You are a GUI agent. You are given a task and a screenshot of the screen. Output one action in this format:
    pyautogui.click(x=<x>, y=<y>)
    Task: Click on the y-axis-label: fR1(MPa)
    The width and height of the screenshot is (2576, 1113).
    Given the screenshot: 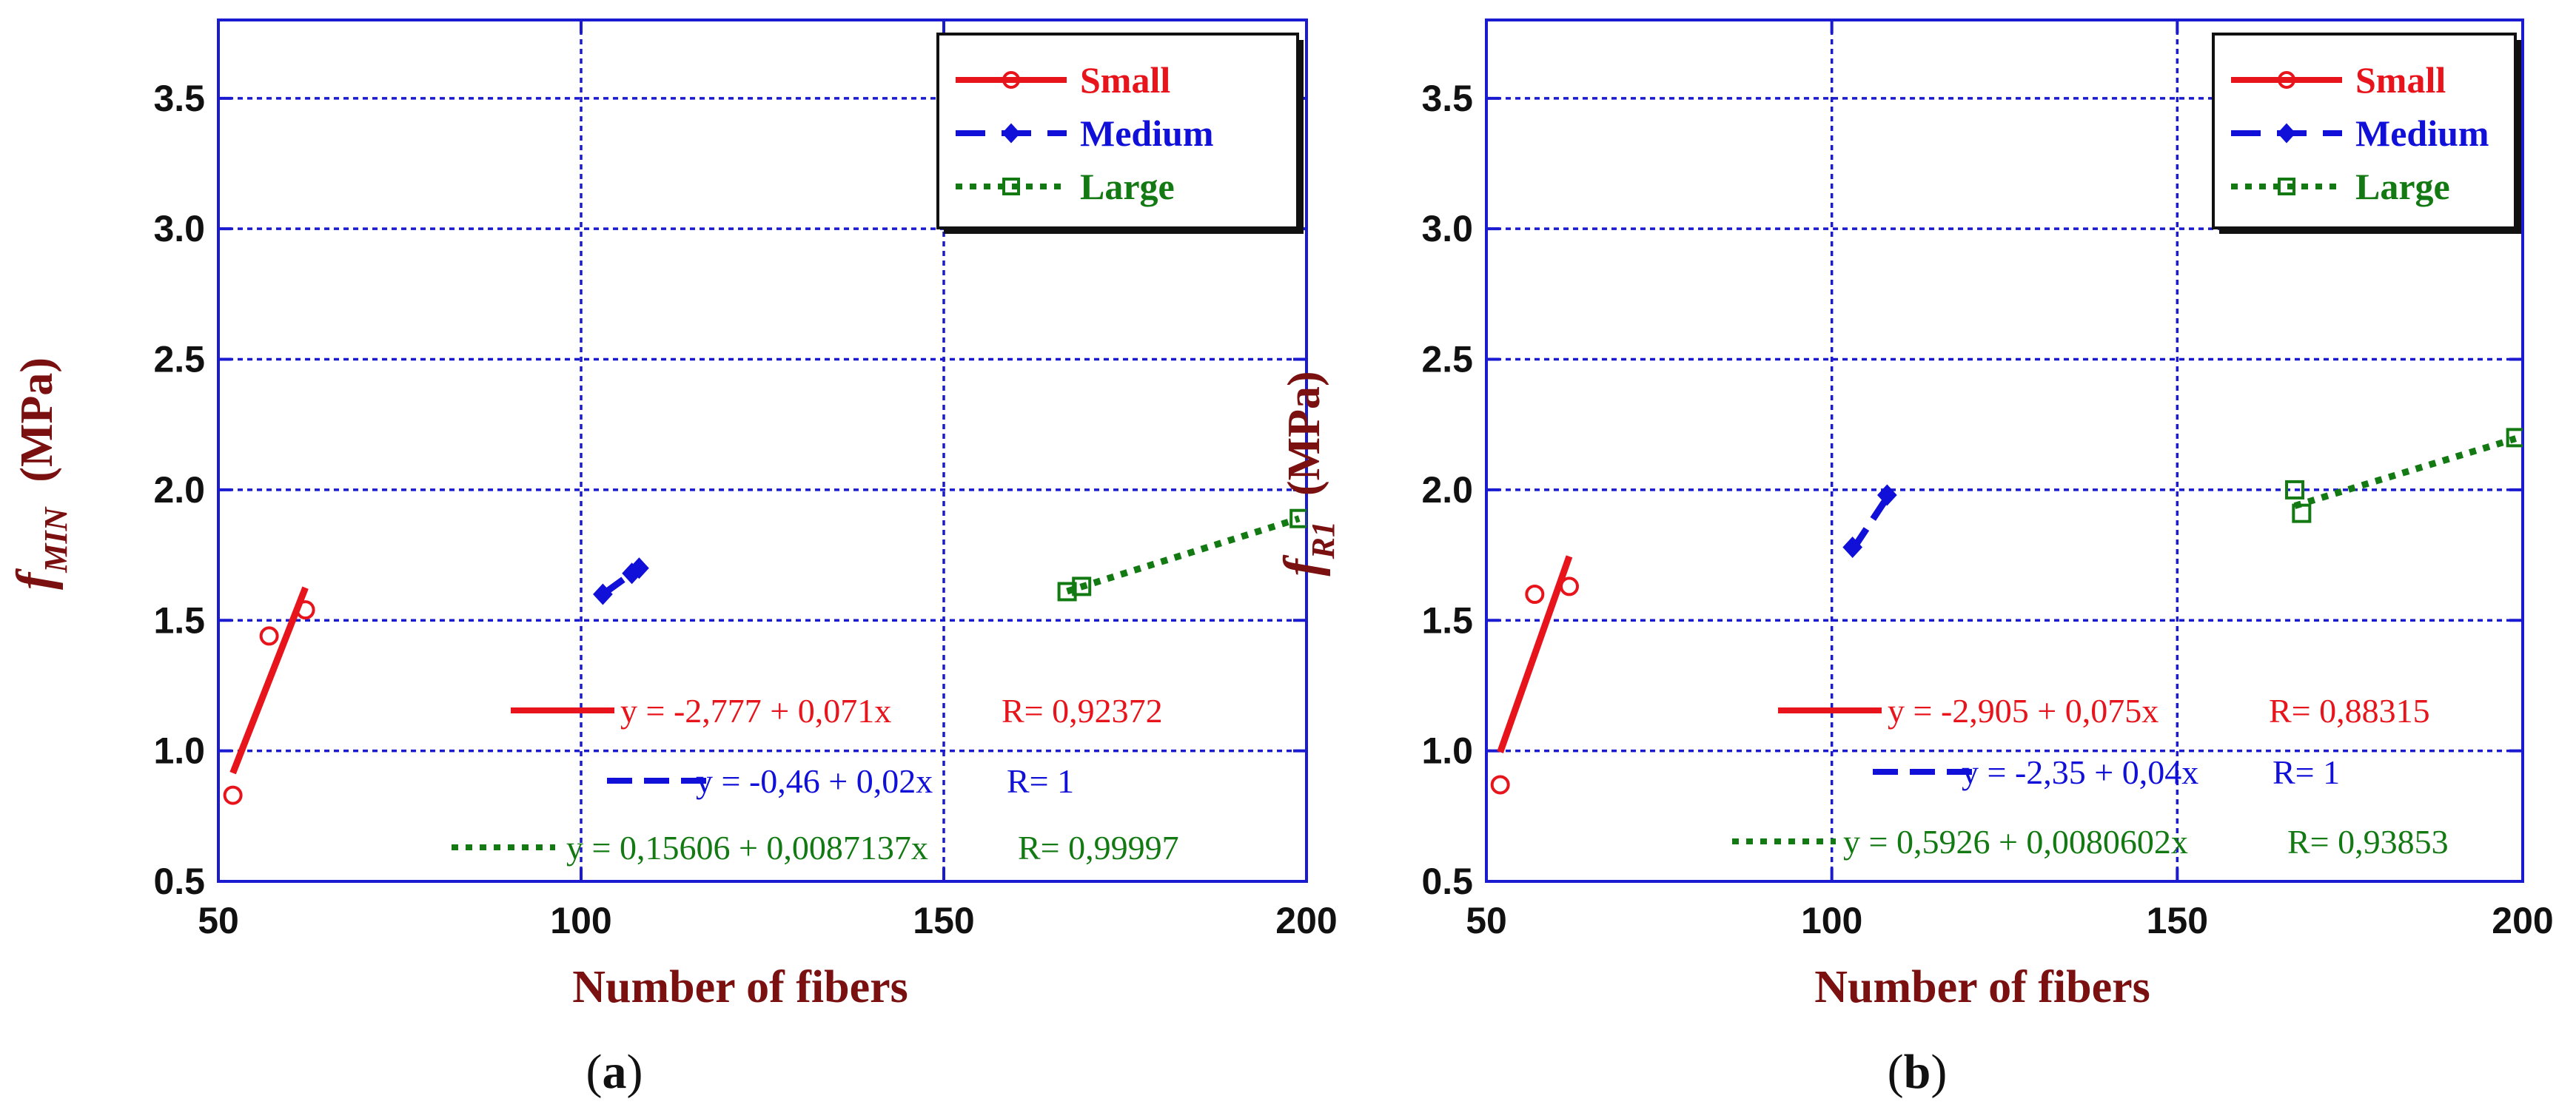 What is the action you would take?
    pyautogui.click(x=1307, y=474)
    